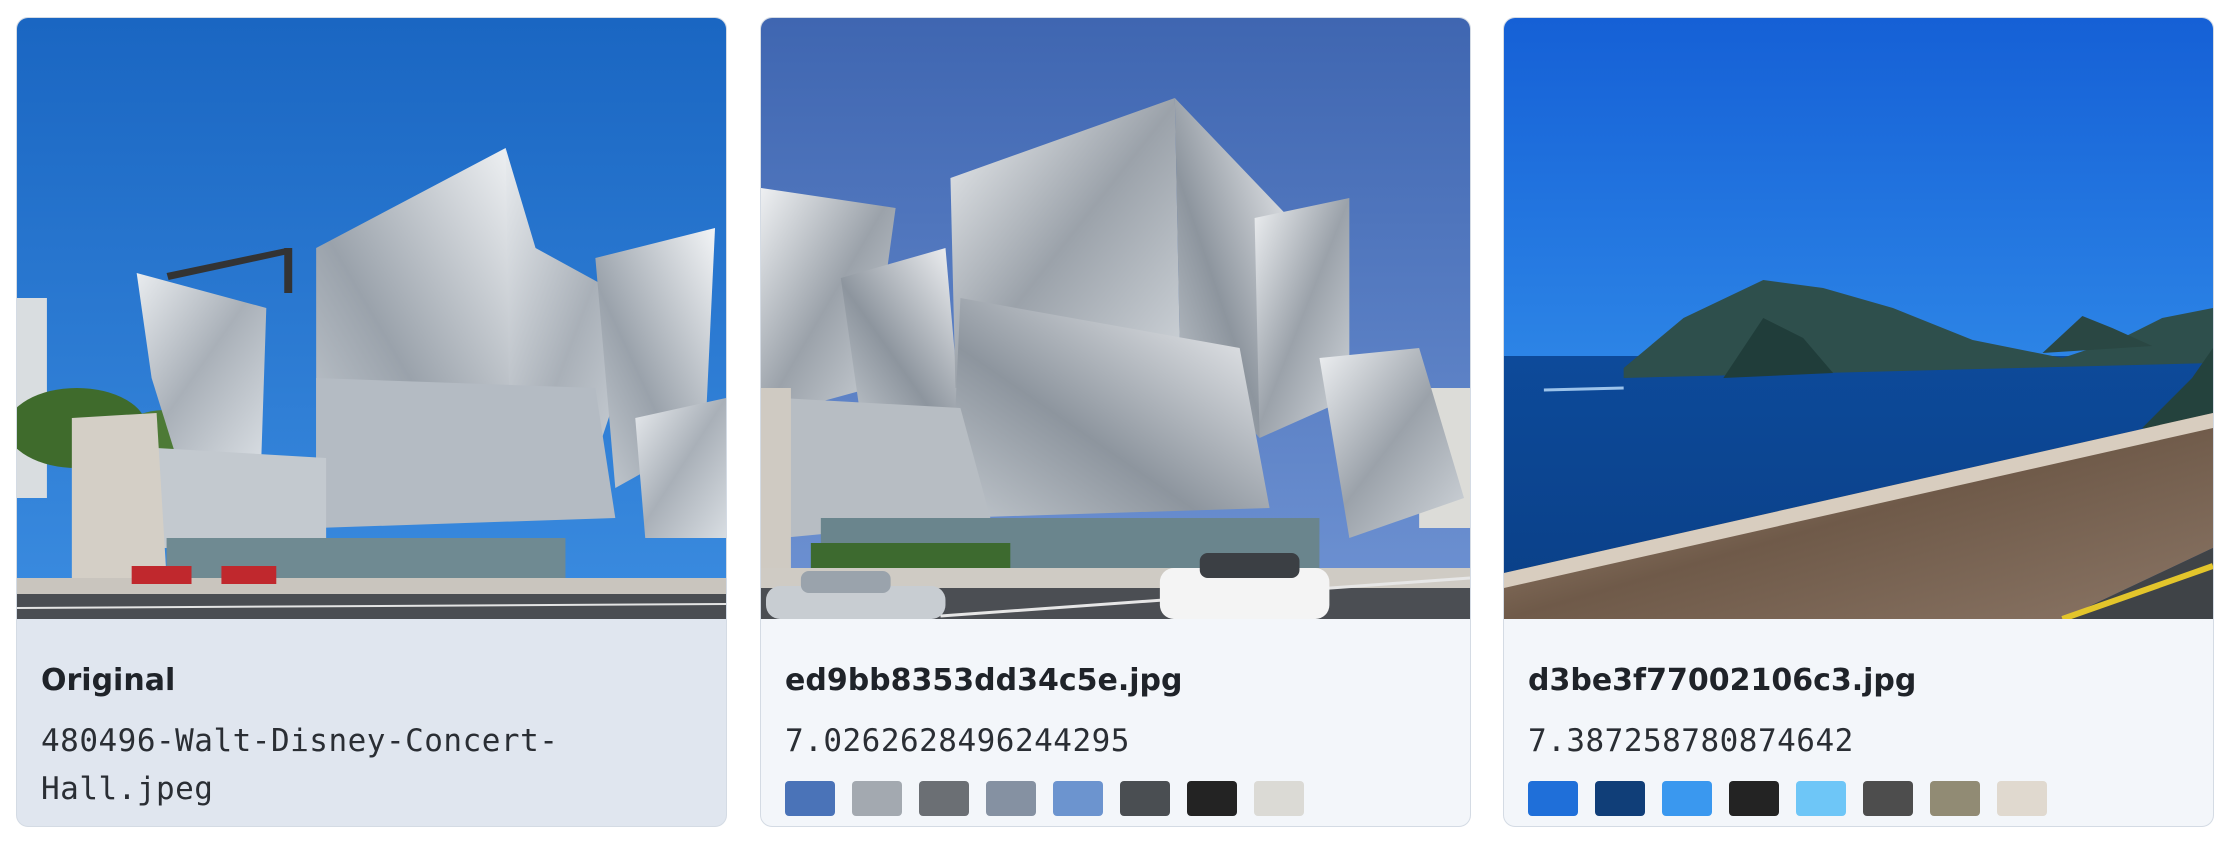  What do you see at coordinates (1858, 717) in the screenshot?
I see `card-info: d3be3f77002106c3.jpg 7.387258780874642` at bounding box center [1858, 717].